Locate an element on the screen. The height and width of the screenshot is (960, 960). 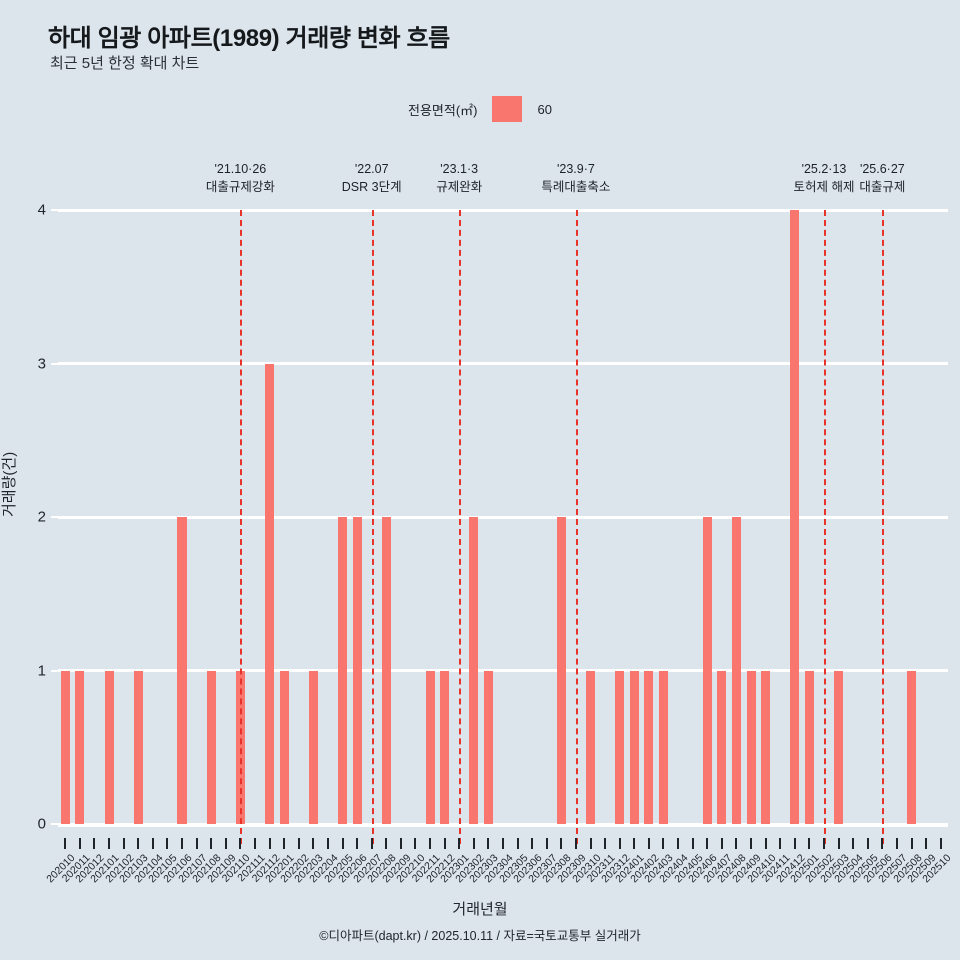
event-name: 특례대출축소 is located at coordinates (576, 187).